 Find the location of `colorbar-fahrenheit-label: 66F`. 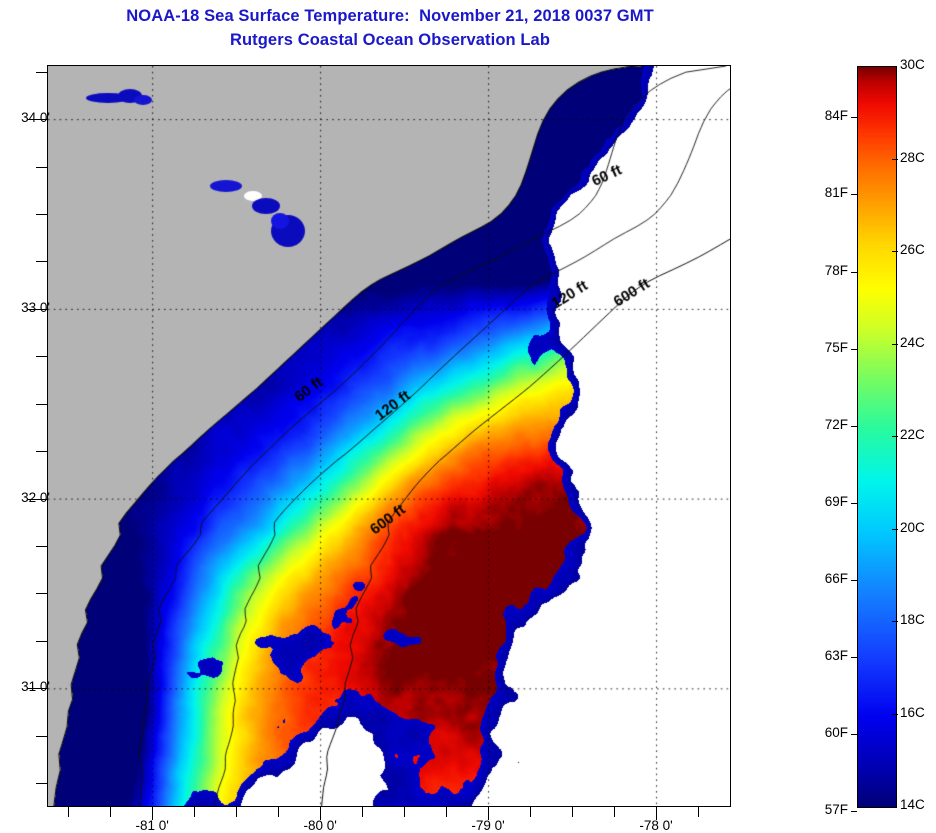

colorbar-fahrenheit-label: 66F is located at coordinates (836, 578).